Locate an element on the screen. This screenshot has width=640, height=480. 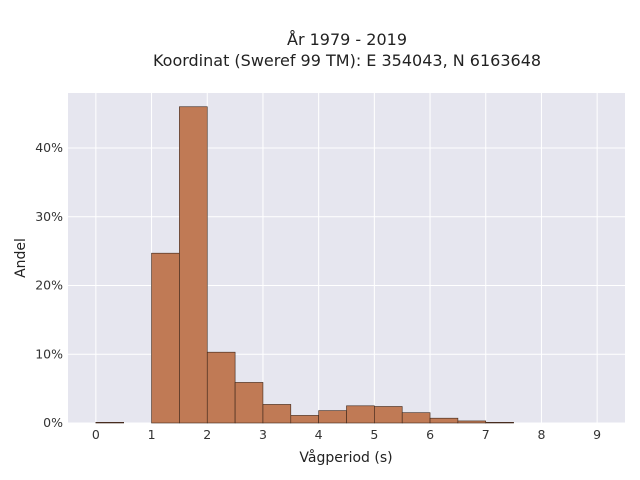
x-tick-label: 6 is located at coordinates (430, 434).